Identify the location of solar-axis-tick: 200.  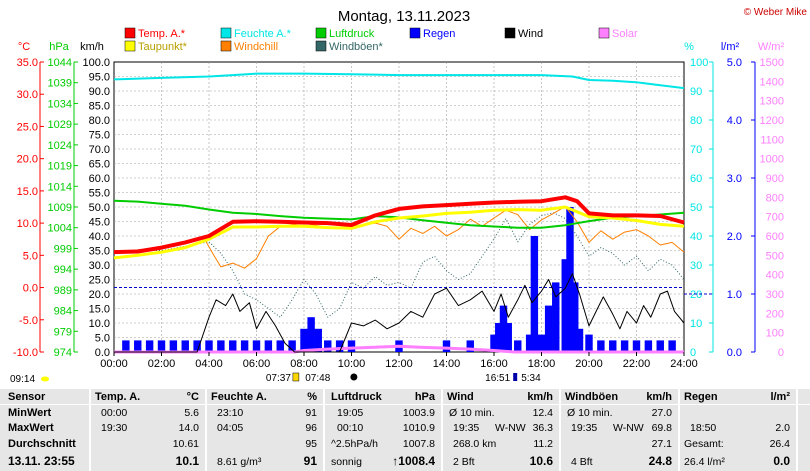
(775, 314).